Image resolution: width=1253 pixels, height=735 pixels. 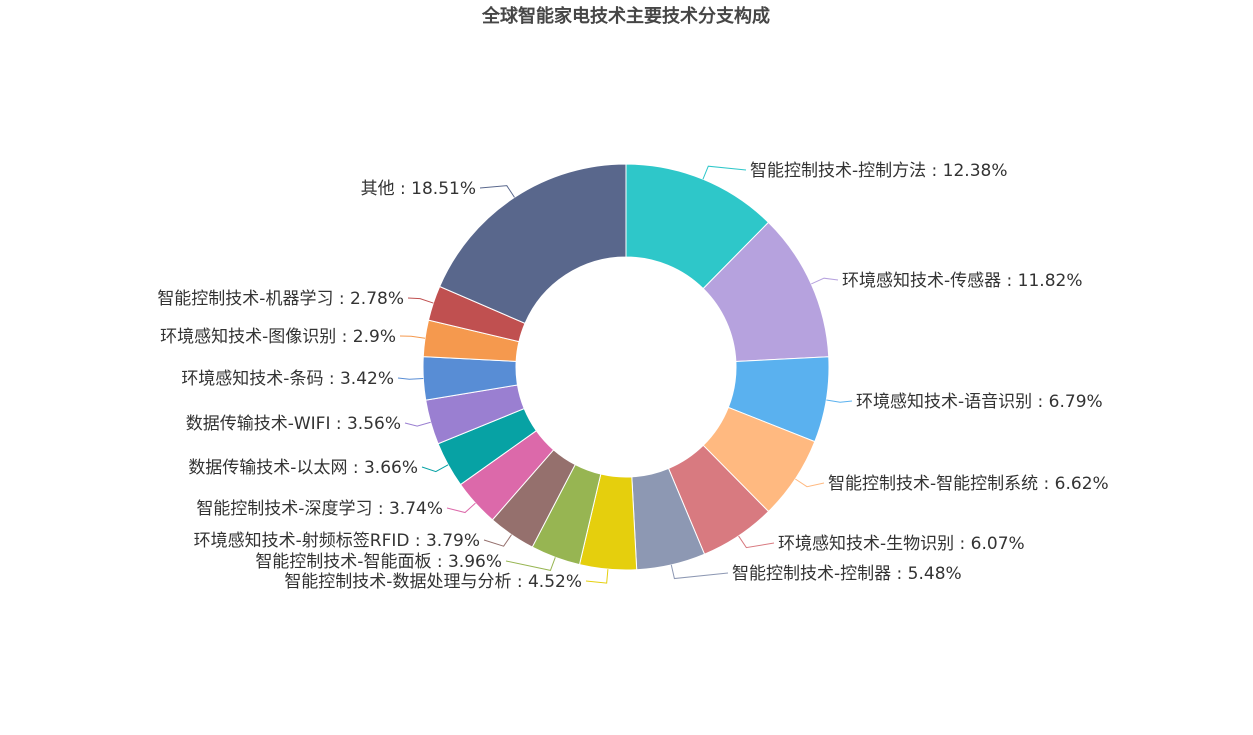 What do you see at coordinates (280, 299) in the screenshot?
I see `slice-label-14: 智能控制技术-机器学习 : 2.78%` at bounding box center [280, 299].